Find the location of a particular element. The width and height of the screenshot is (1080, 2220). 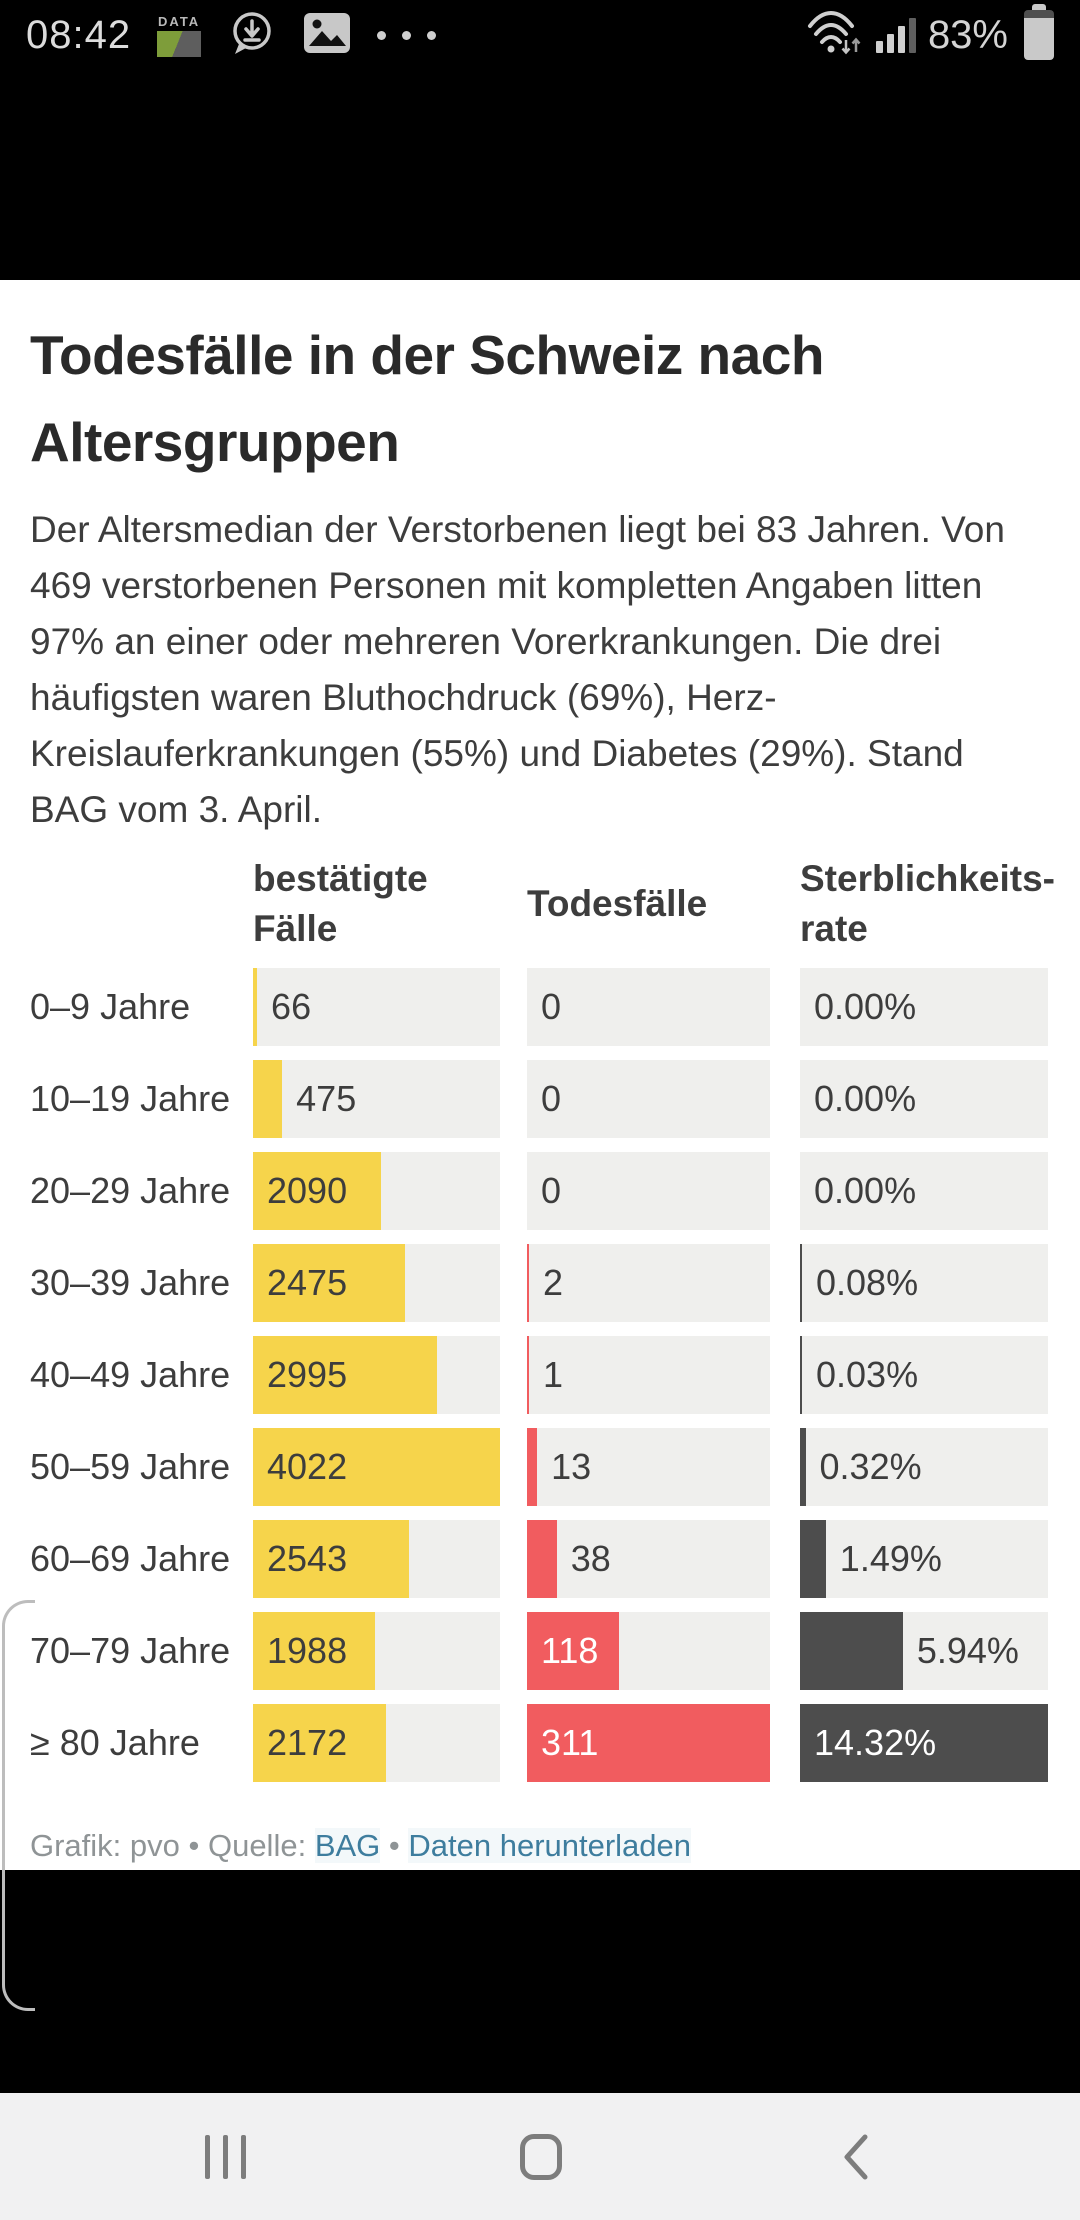

column-header-mortality: Sterblichkeits-rate is located at coordinates (927, 903).